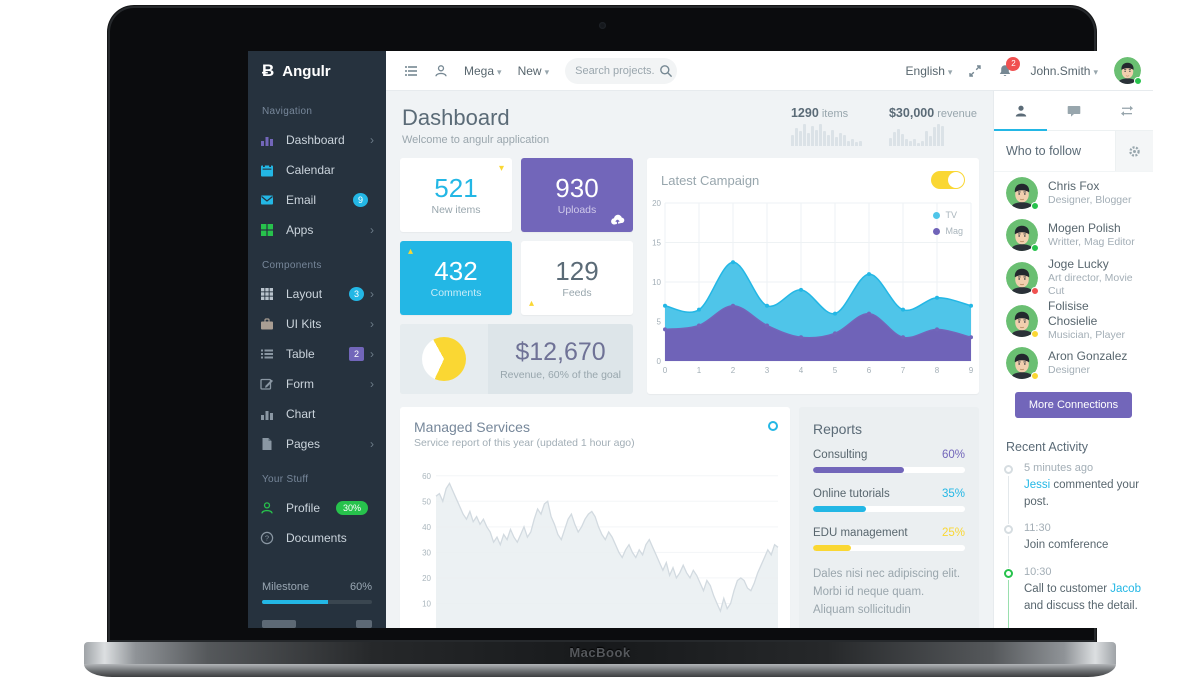 This screenshot has height=689, width=1200. I want to click on svg-text: 1, so click(699, 370).